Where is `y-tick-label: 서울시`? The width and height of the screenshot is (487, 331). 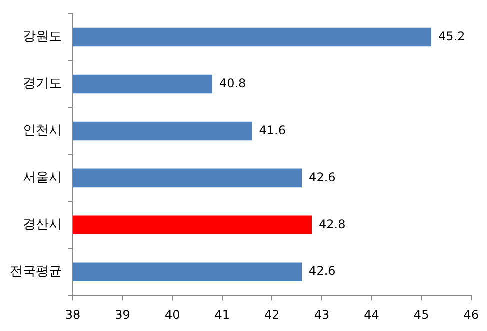
y-tick-label: 서울시 is located at coordinates (42, 178).